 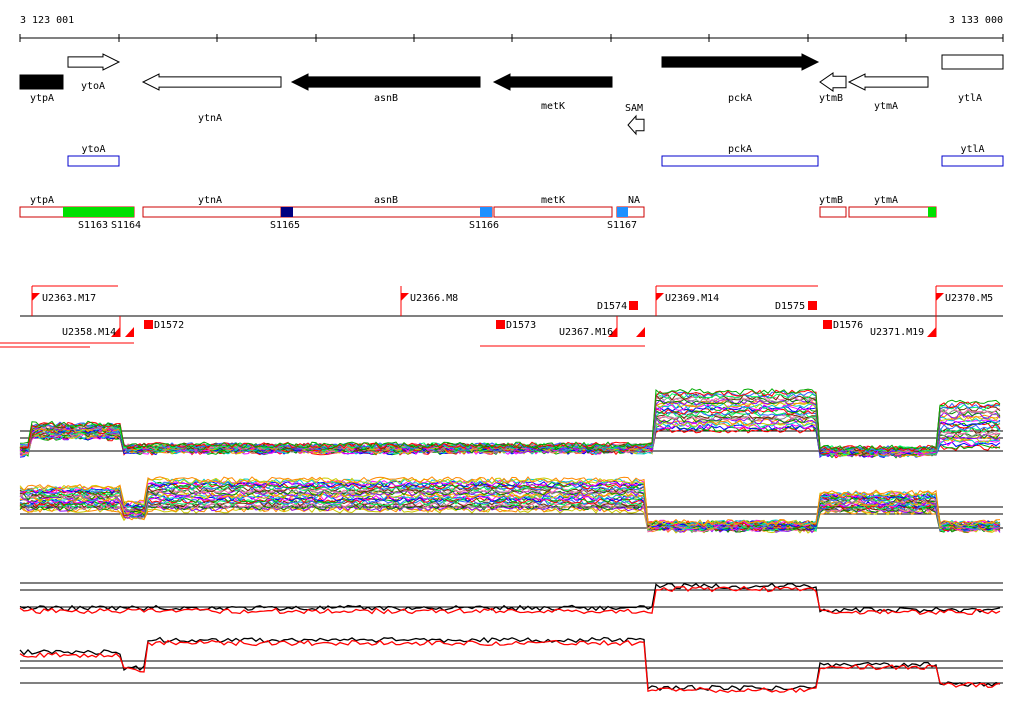 I want to click on operon-label: NA, so click(x=634, y=200).